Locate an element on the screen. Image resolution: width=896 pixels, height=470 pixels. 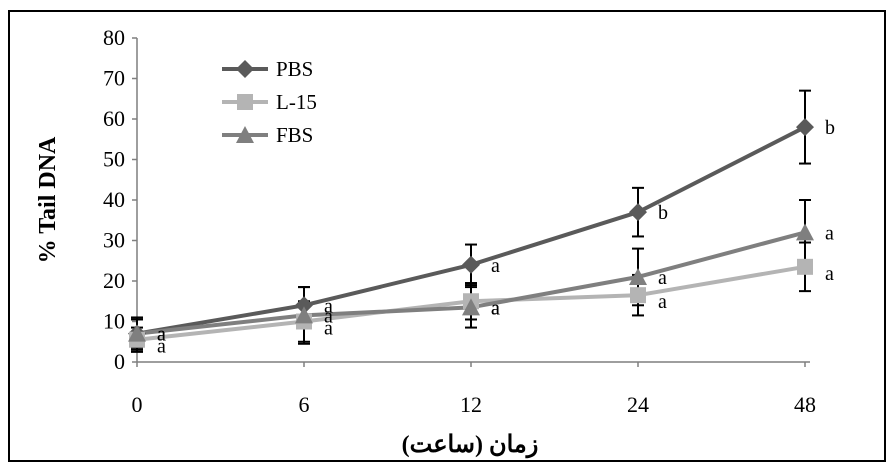
y-tick-label: 60 is located at coordinates (114, 118).